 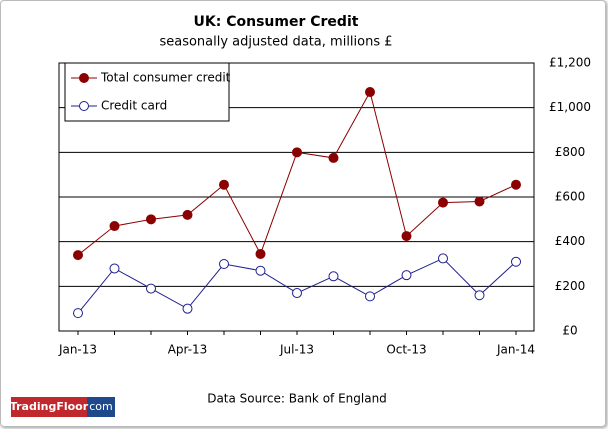 What do you see at coordinates (276, 22) in the screenshot?
I see `chart-title: UK: Consumer Credit` at bounding box center [276, 22].